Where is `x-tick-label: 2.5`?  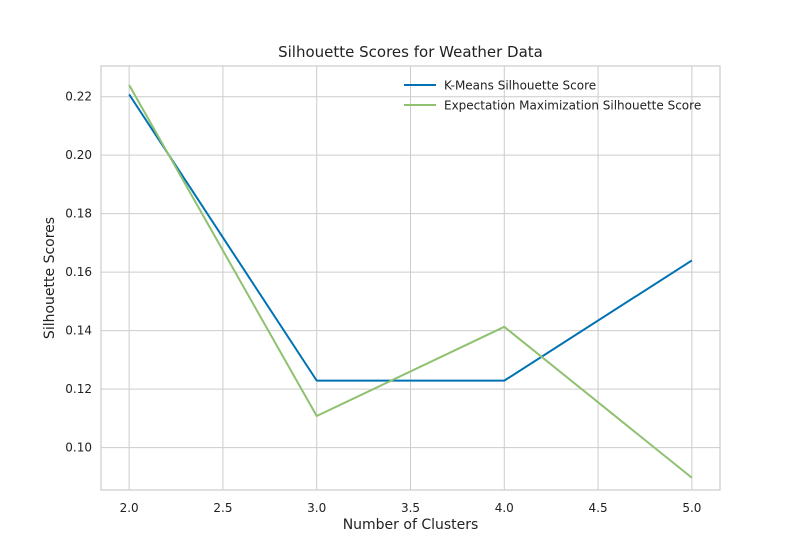
x-tick-label: 2.5 is located at coordinates (222, 508).